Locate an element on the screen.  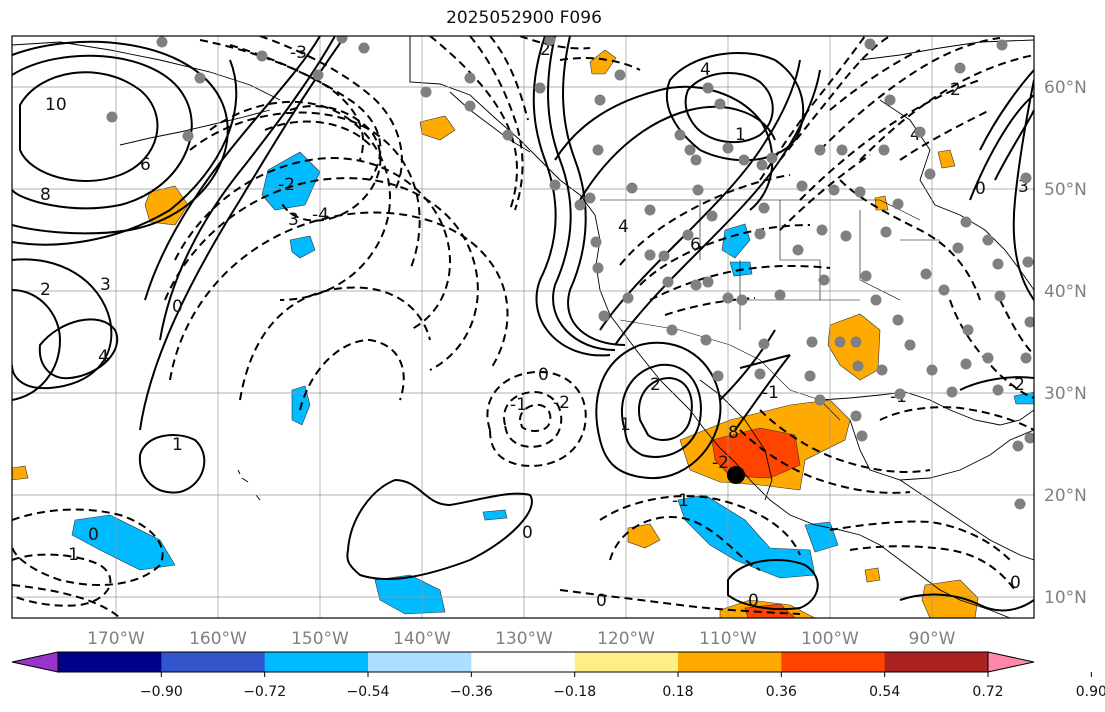
colorbar-tick-label: −0.36 is located at coordinates (471, 692).